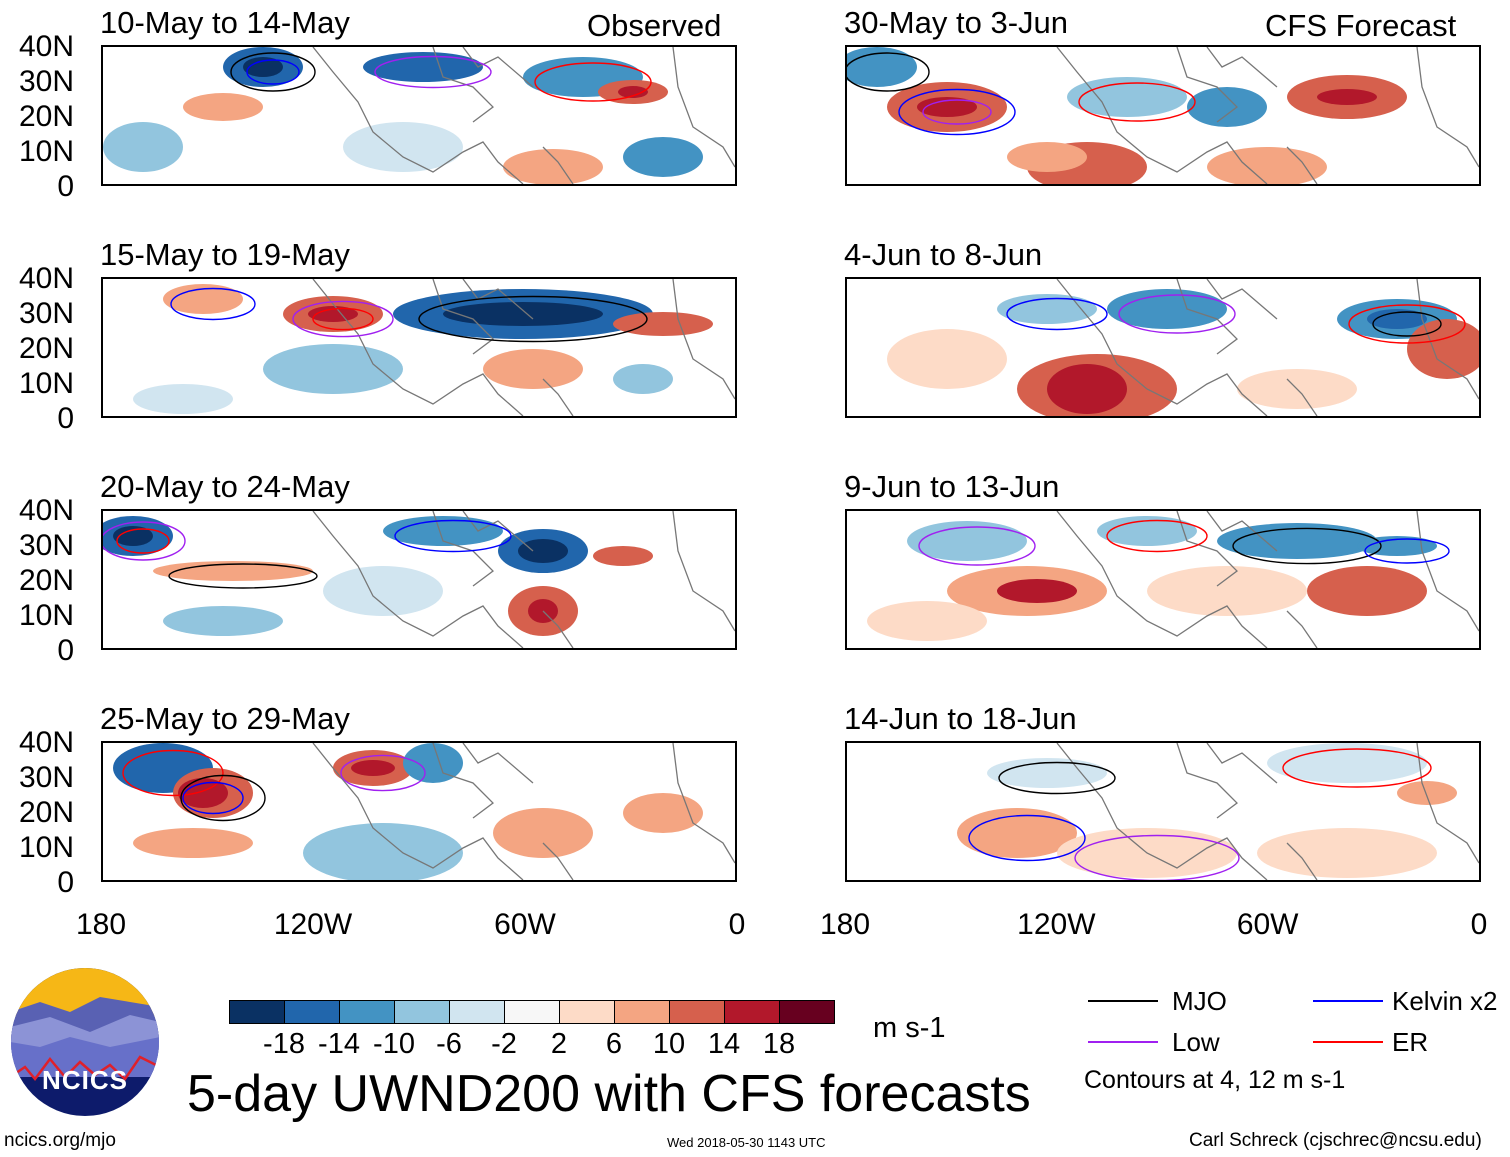 This screenshot has height=1157, width=1510. Describe the element at coordinates (654, 25) in the screenshot. I see `observed-label: Observed` at that location.